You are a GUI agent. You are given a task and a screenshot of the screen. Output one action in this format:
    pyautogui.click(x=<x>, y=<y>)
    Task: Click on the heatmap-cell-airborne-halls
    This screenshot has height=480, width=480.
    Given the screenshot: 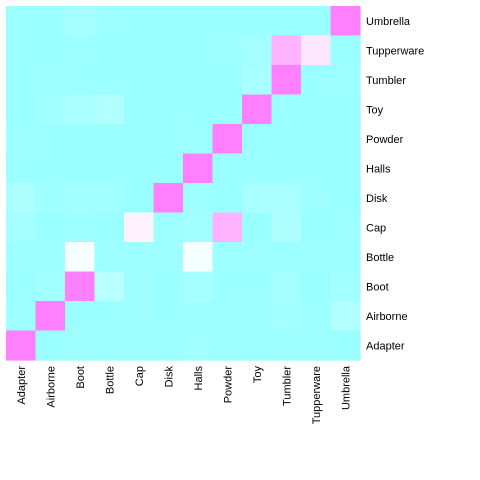 What is the action you would take?
    pyautogui.click(x=198, y=316)
    